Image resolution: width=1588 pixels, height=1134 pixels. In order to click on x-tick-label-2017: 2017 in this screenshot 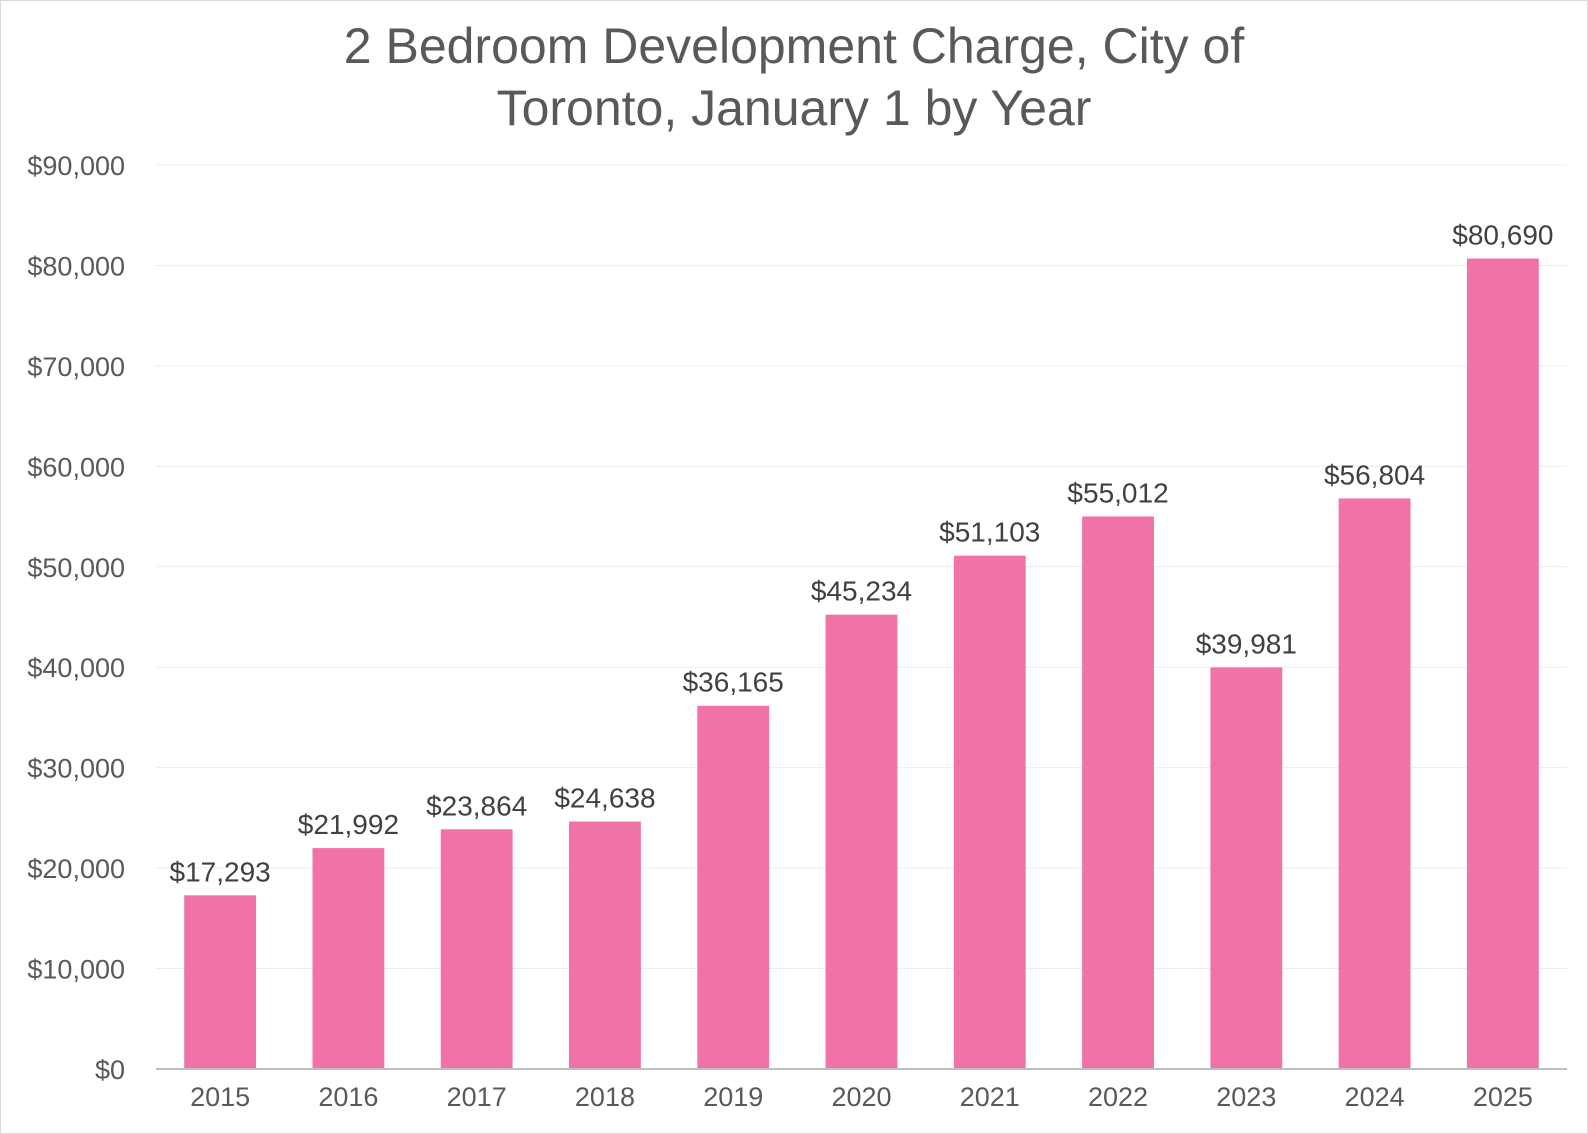, I will do `click(477, 1097)`.